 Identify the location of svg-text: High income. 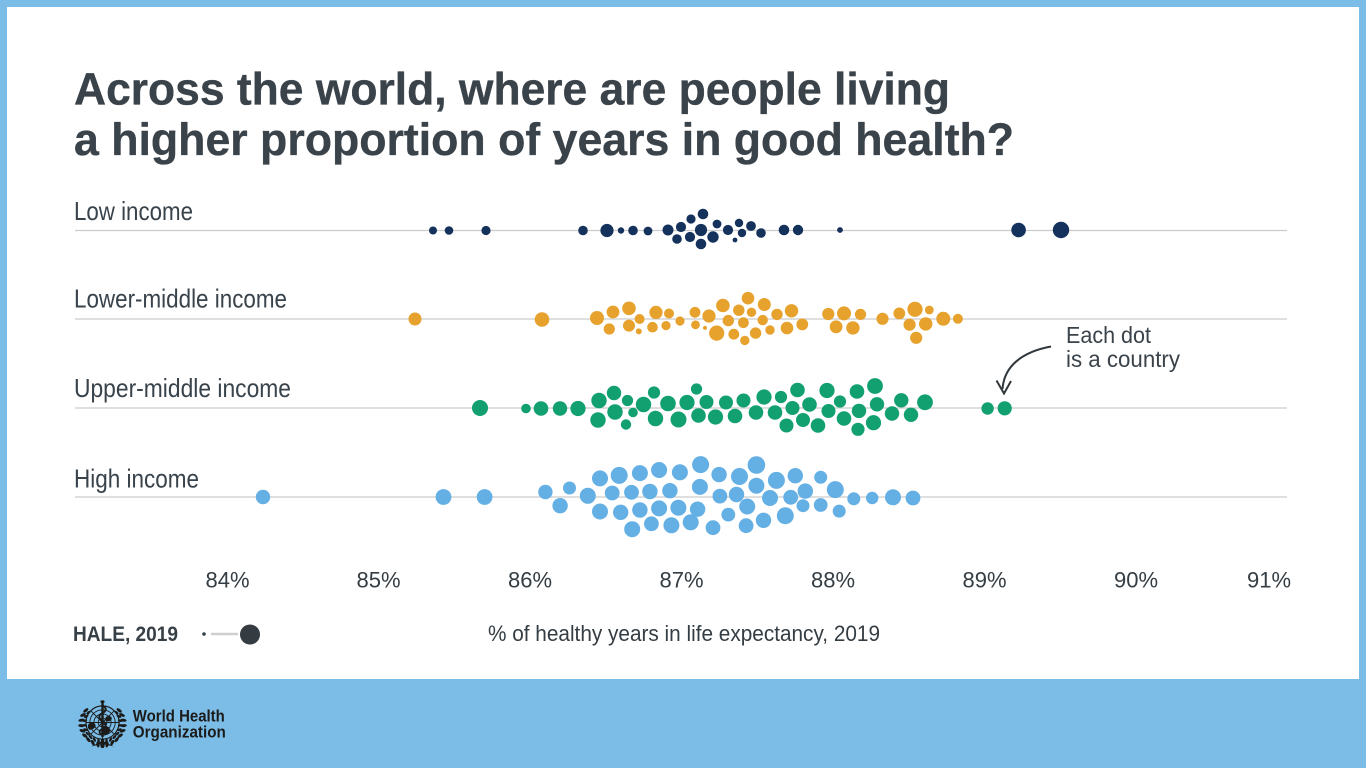
(136, 479).